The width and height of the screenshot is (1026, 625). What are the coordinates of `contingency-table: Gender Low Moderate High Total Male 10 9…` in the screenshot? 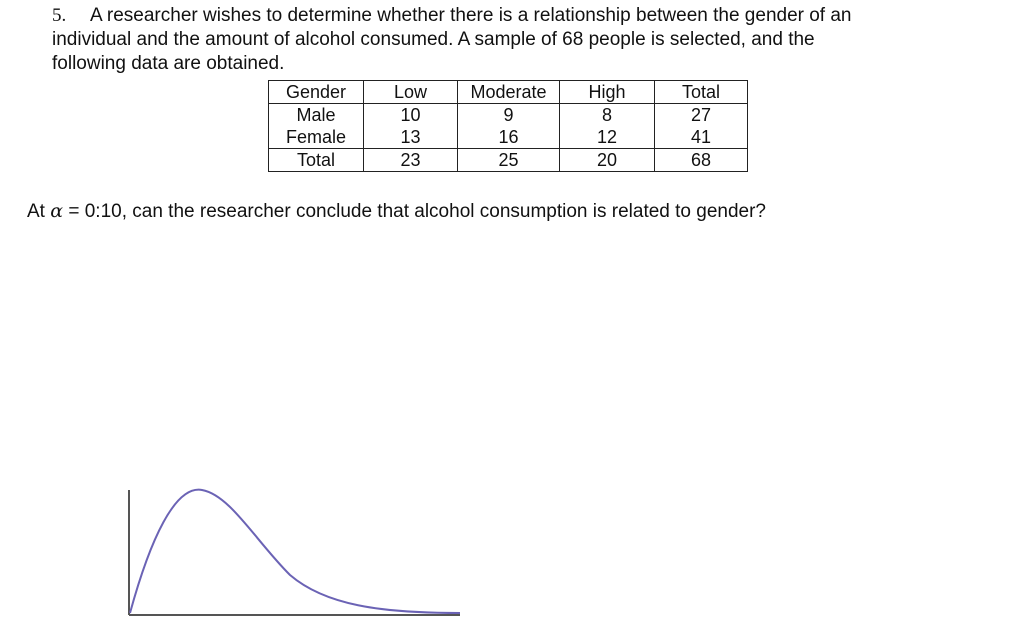 It's located at (508, 126).